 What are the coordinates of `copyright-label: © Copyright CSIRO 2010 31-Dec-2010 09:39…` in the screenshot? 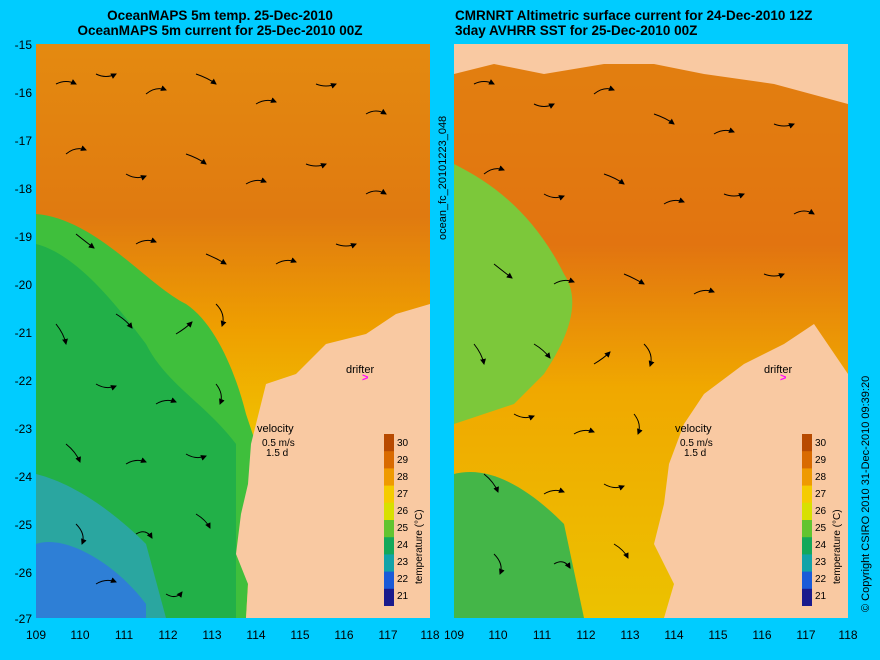 It's located at (866, 493).